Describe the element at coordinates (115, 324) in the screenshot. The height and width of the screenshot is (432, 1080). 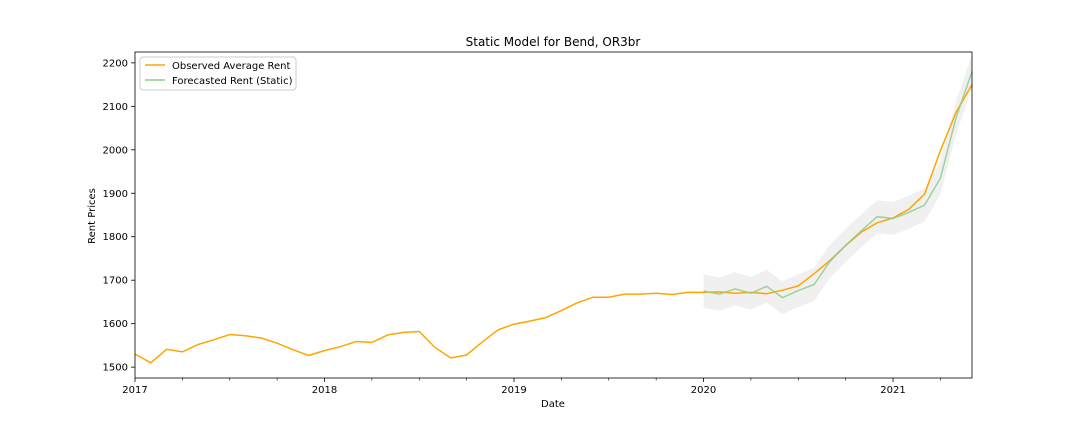
I see `y-tick-label: 1600` at that location.